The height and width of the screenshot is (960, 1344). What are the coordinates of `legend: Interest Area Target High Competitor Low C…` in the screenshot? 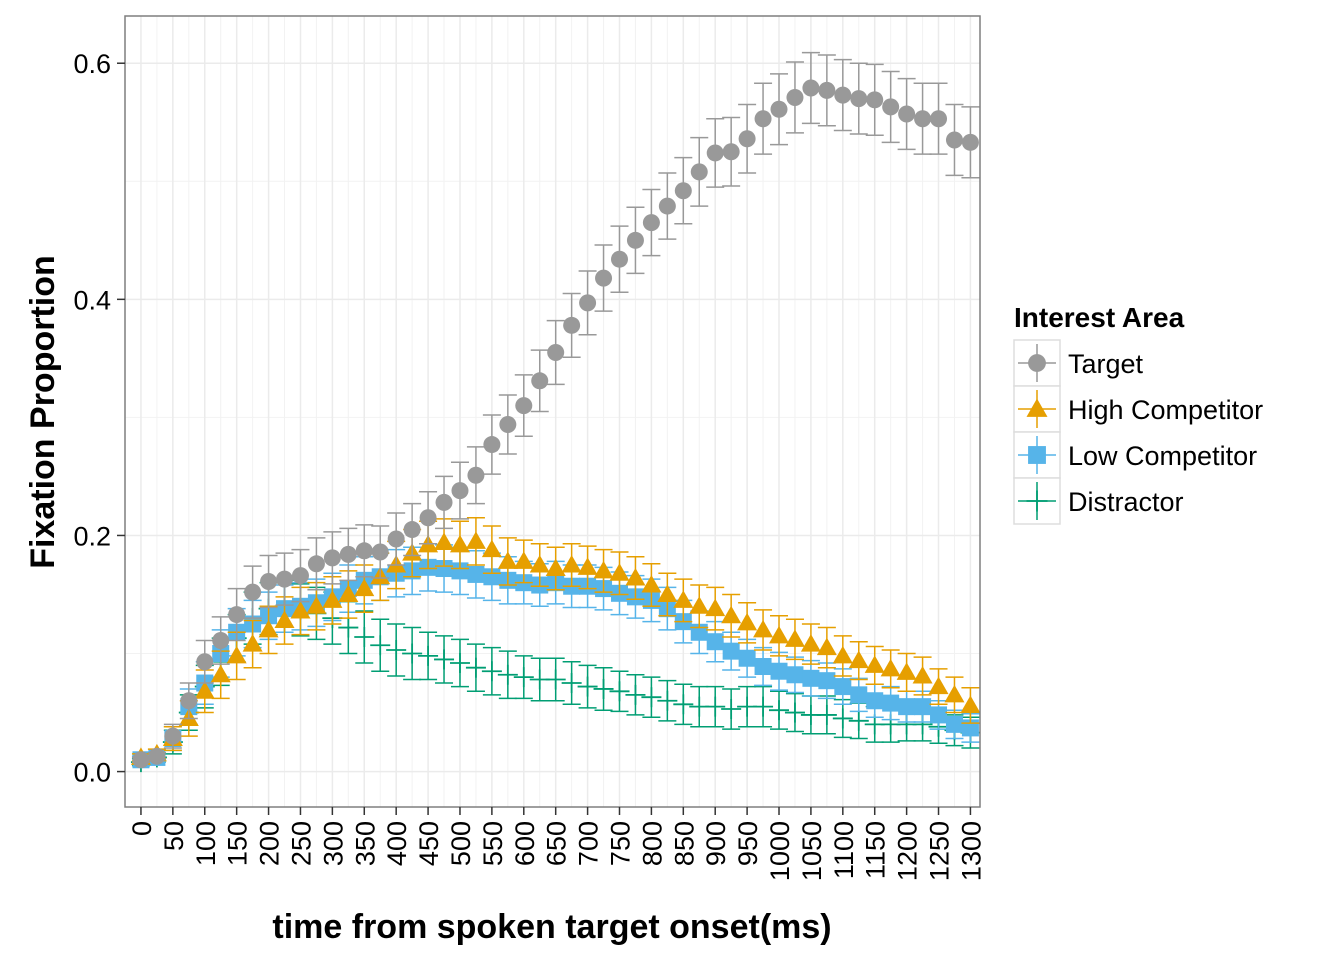 It's located at (1138, 413).